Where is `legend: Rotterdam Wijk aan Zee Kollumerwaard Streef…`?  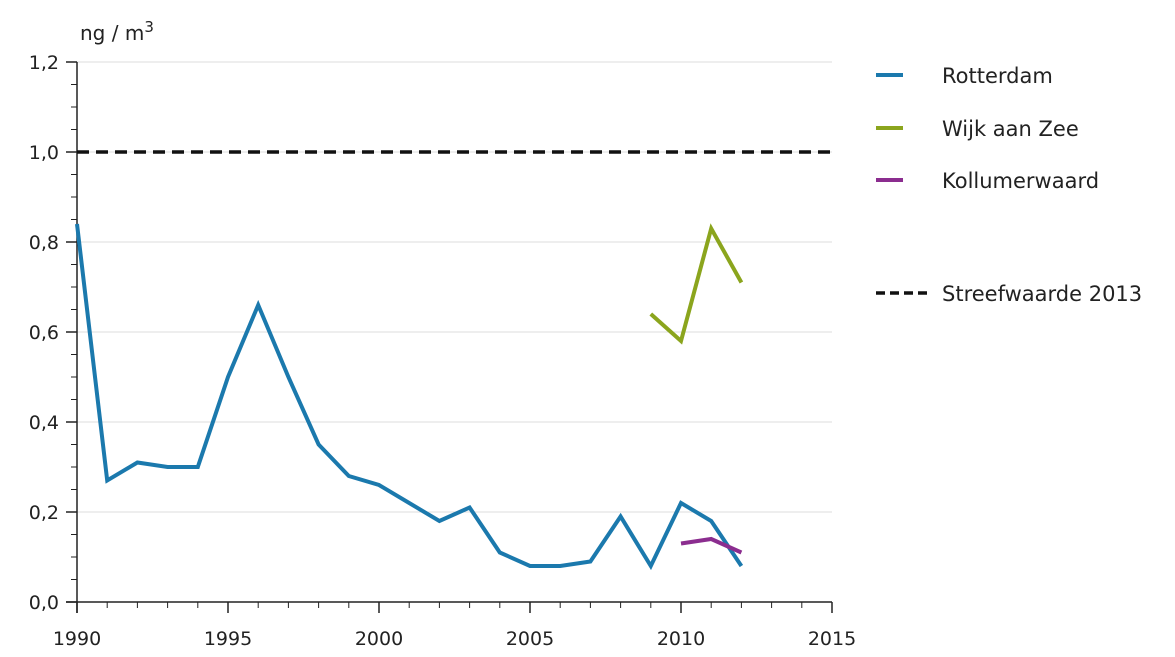
legend: Rotterdam Wijk aan Zee Kollumerwaard Streef… is located at coordinates (1009, 185).